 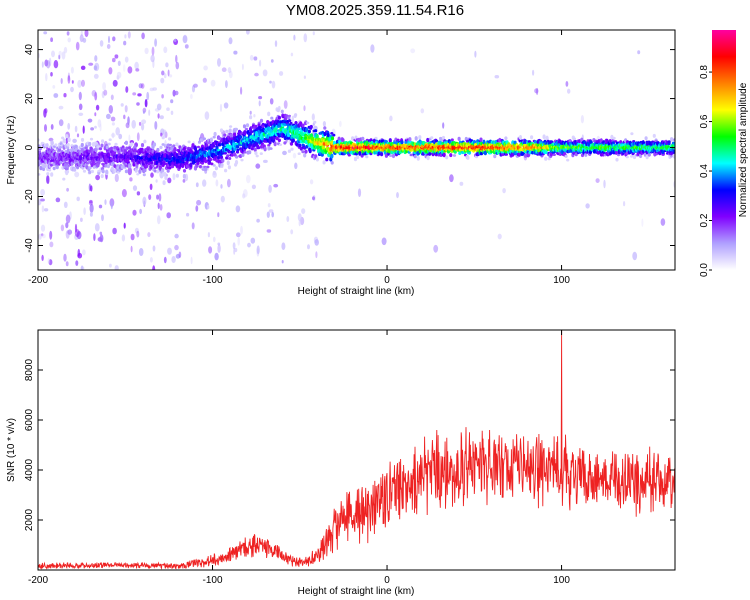 I want to click on snr-x-tick-label: 0, so click(x=387, y=580).